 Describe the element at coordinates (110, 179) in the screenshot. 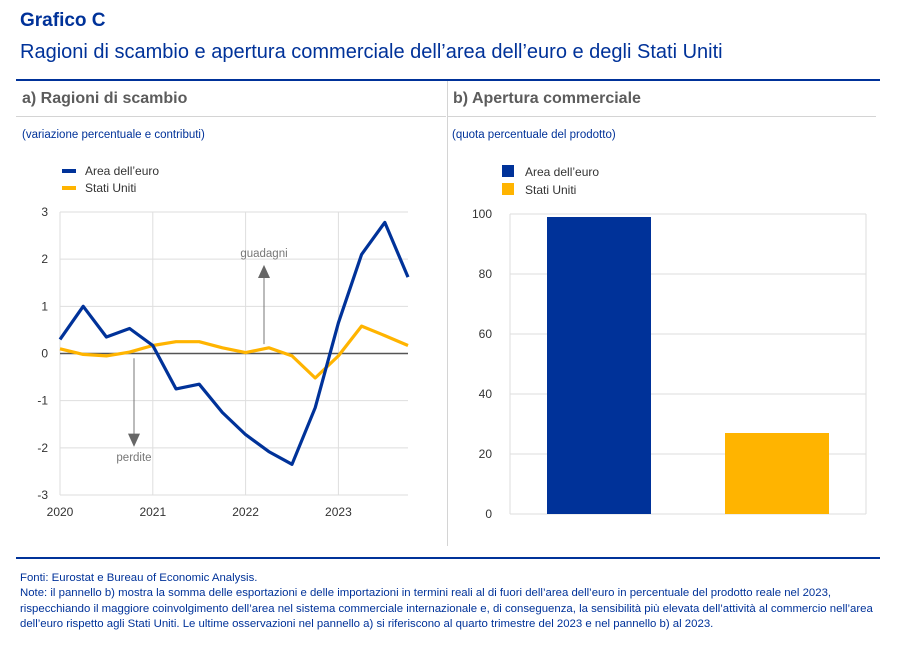

I see `line-legend: Area dell’euro Stati Uniti` at that location.